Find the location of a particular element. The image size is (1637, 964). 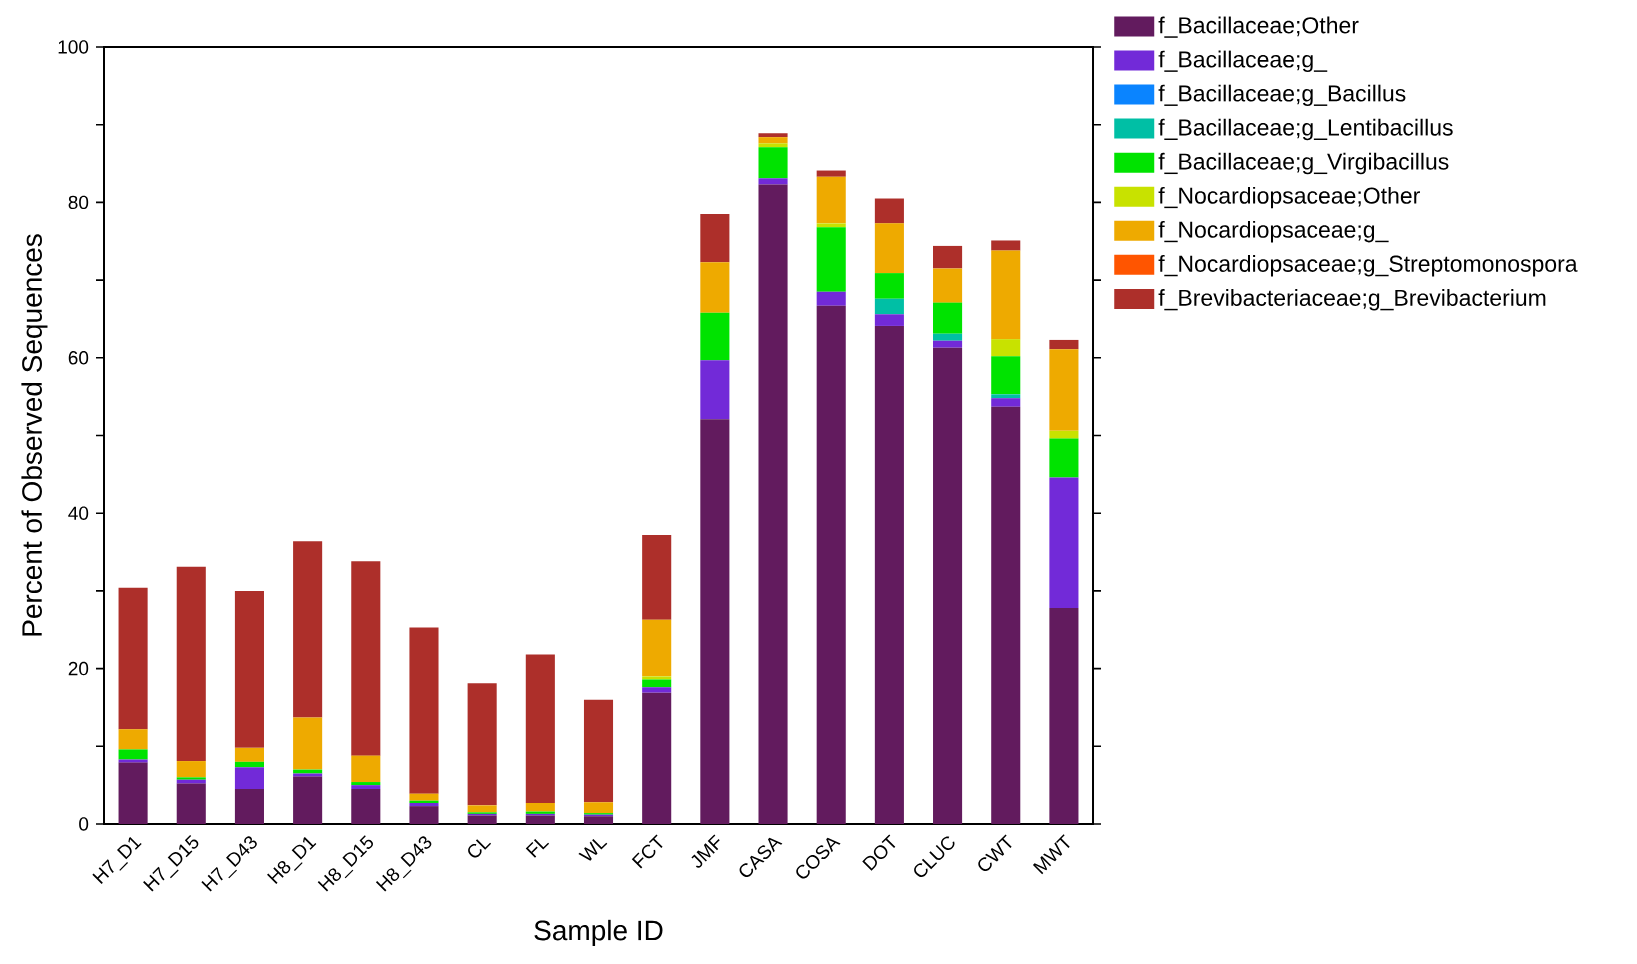

legend-label: f_Nocardiopsaceae;g_ is located at coordinates (1273, 231).